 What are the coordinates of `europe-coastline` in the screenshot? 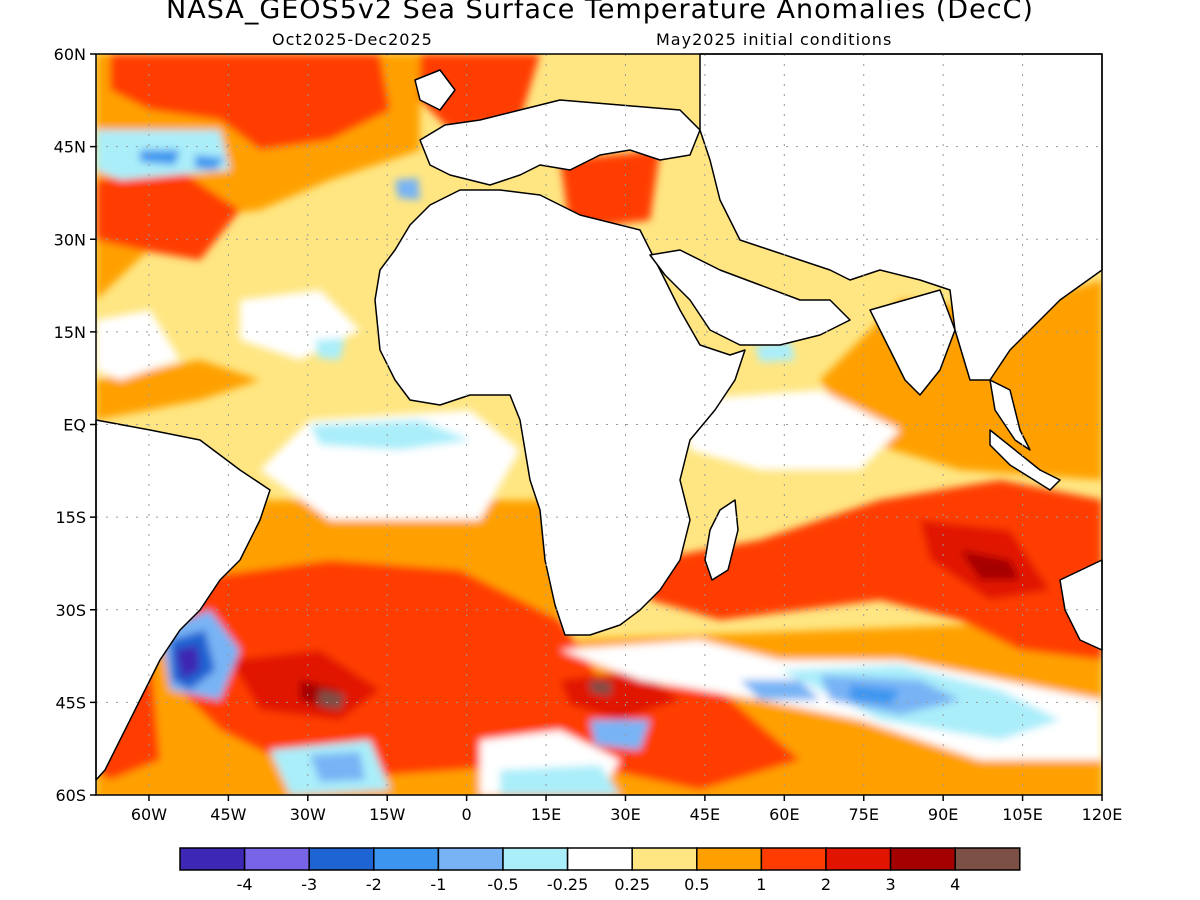 It's located at (560, 142).